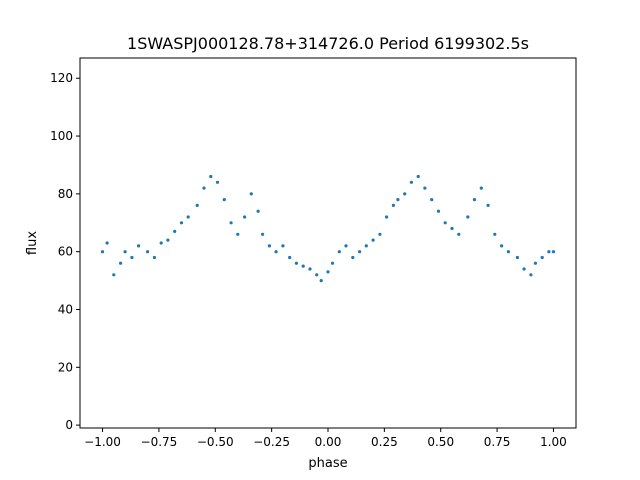 The height and width of the screenshot is (480, 640). Describe the element at coordinates (215, 442) in the screenshot. I see `x-tick-label: −0.50` at that location.